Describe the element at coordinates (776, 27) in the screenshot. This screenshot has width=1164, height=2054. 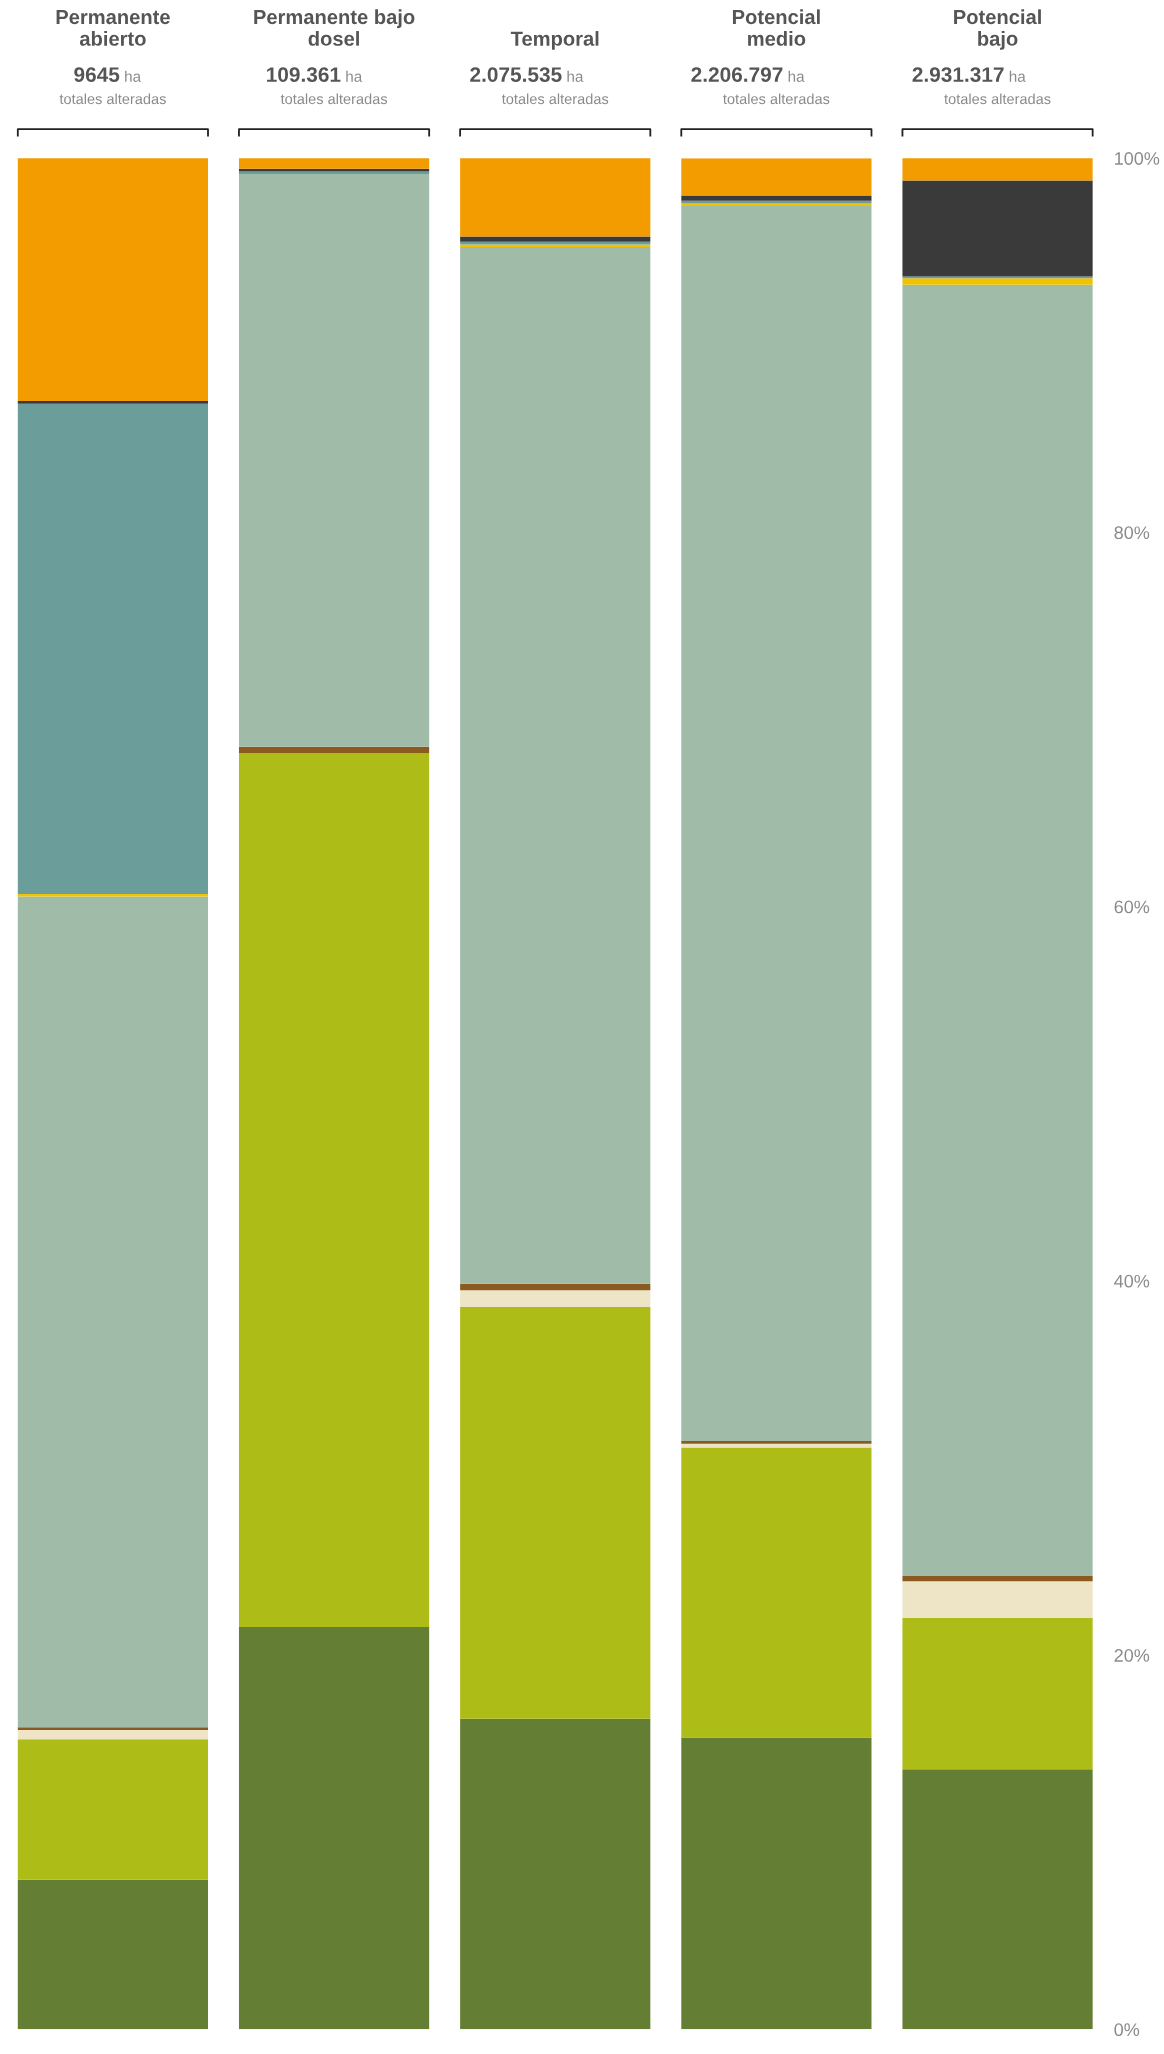
I see `x-tick-label: Potencial medio` at that location.